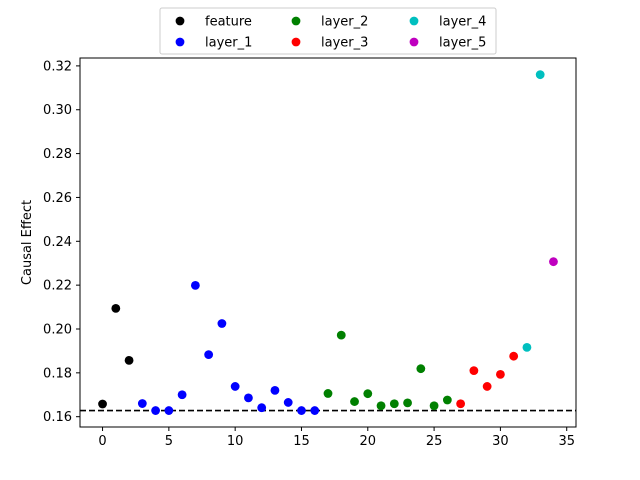  I want to click on legend-label: feature, so click(228, 22).